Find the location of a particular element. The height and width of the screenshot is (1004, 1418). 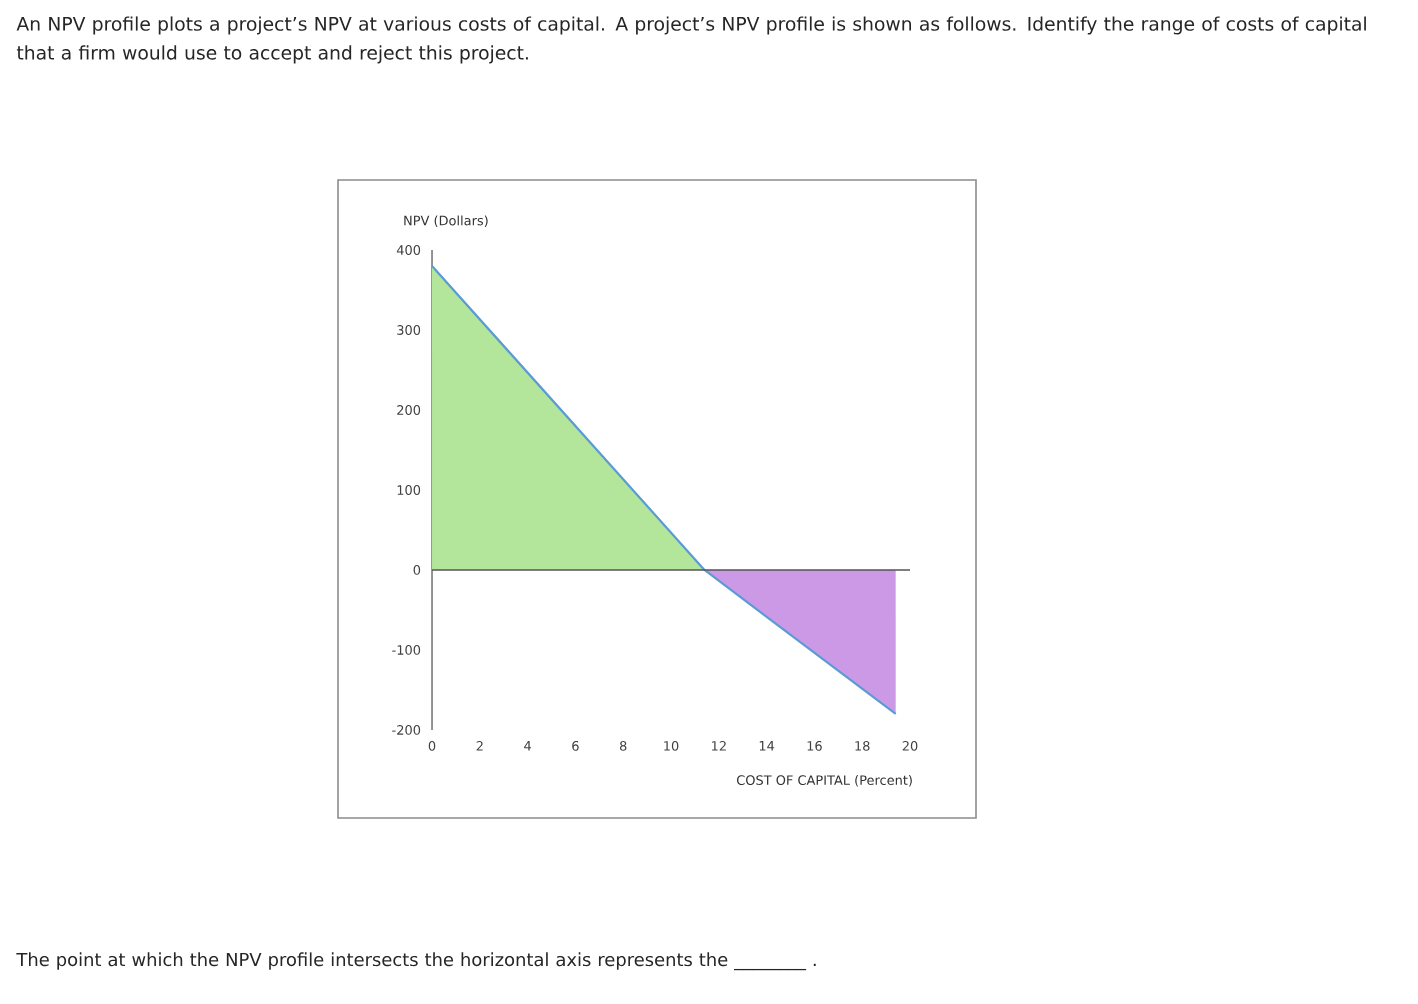

text: The point at which the NPV profile intersects the horizontal axis represents the ________ . is located at coordinates (416, 961).